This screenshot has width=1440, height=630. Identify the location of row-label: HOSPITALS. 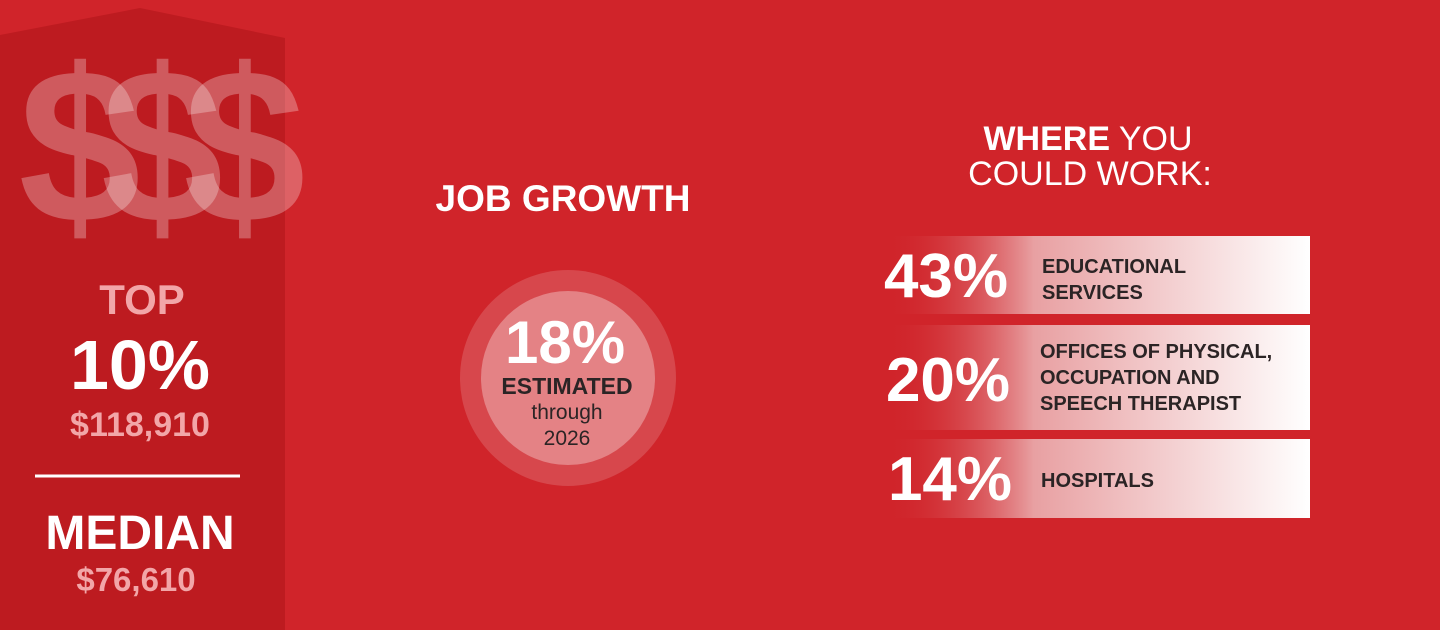
(1097, 481).